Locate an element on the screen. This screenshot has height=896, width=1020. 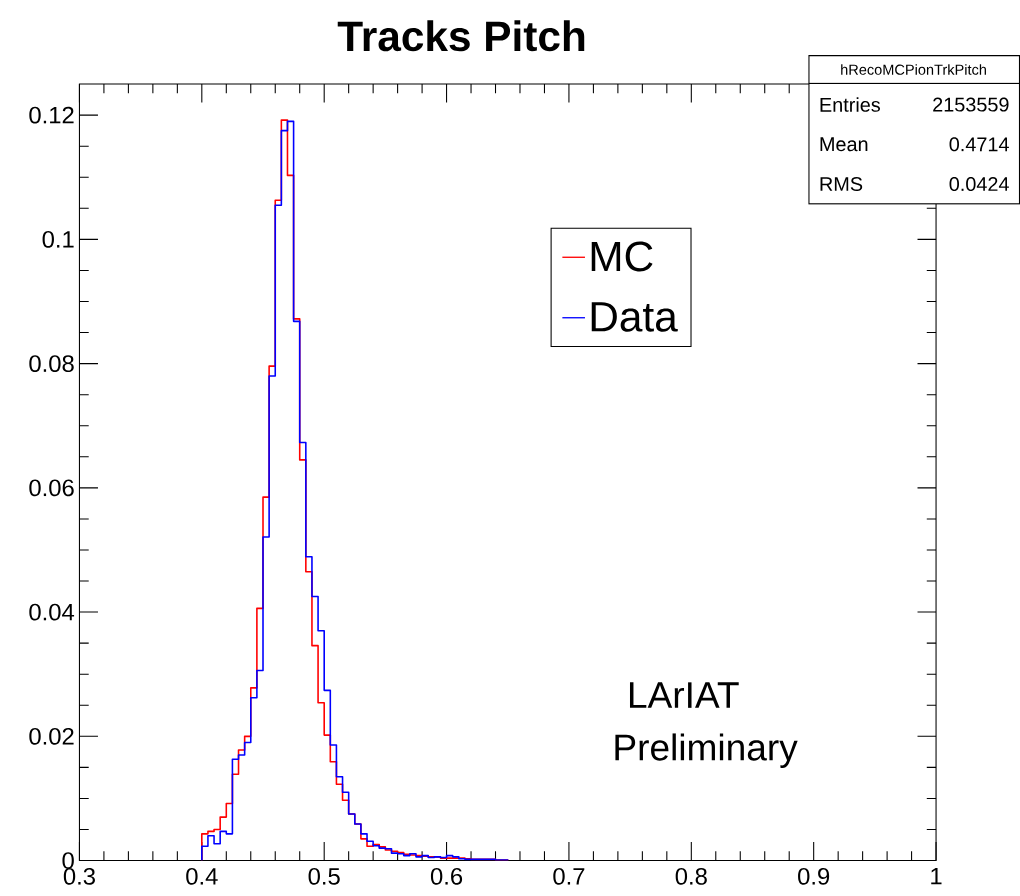
x-tick-label: 0.6 is located at coordinates (446, 876).